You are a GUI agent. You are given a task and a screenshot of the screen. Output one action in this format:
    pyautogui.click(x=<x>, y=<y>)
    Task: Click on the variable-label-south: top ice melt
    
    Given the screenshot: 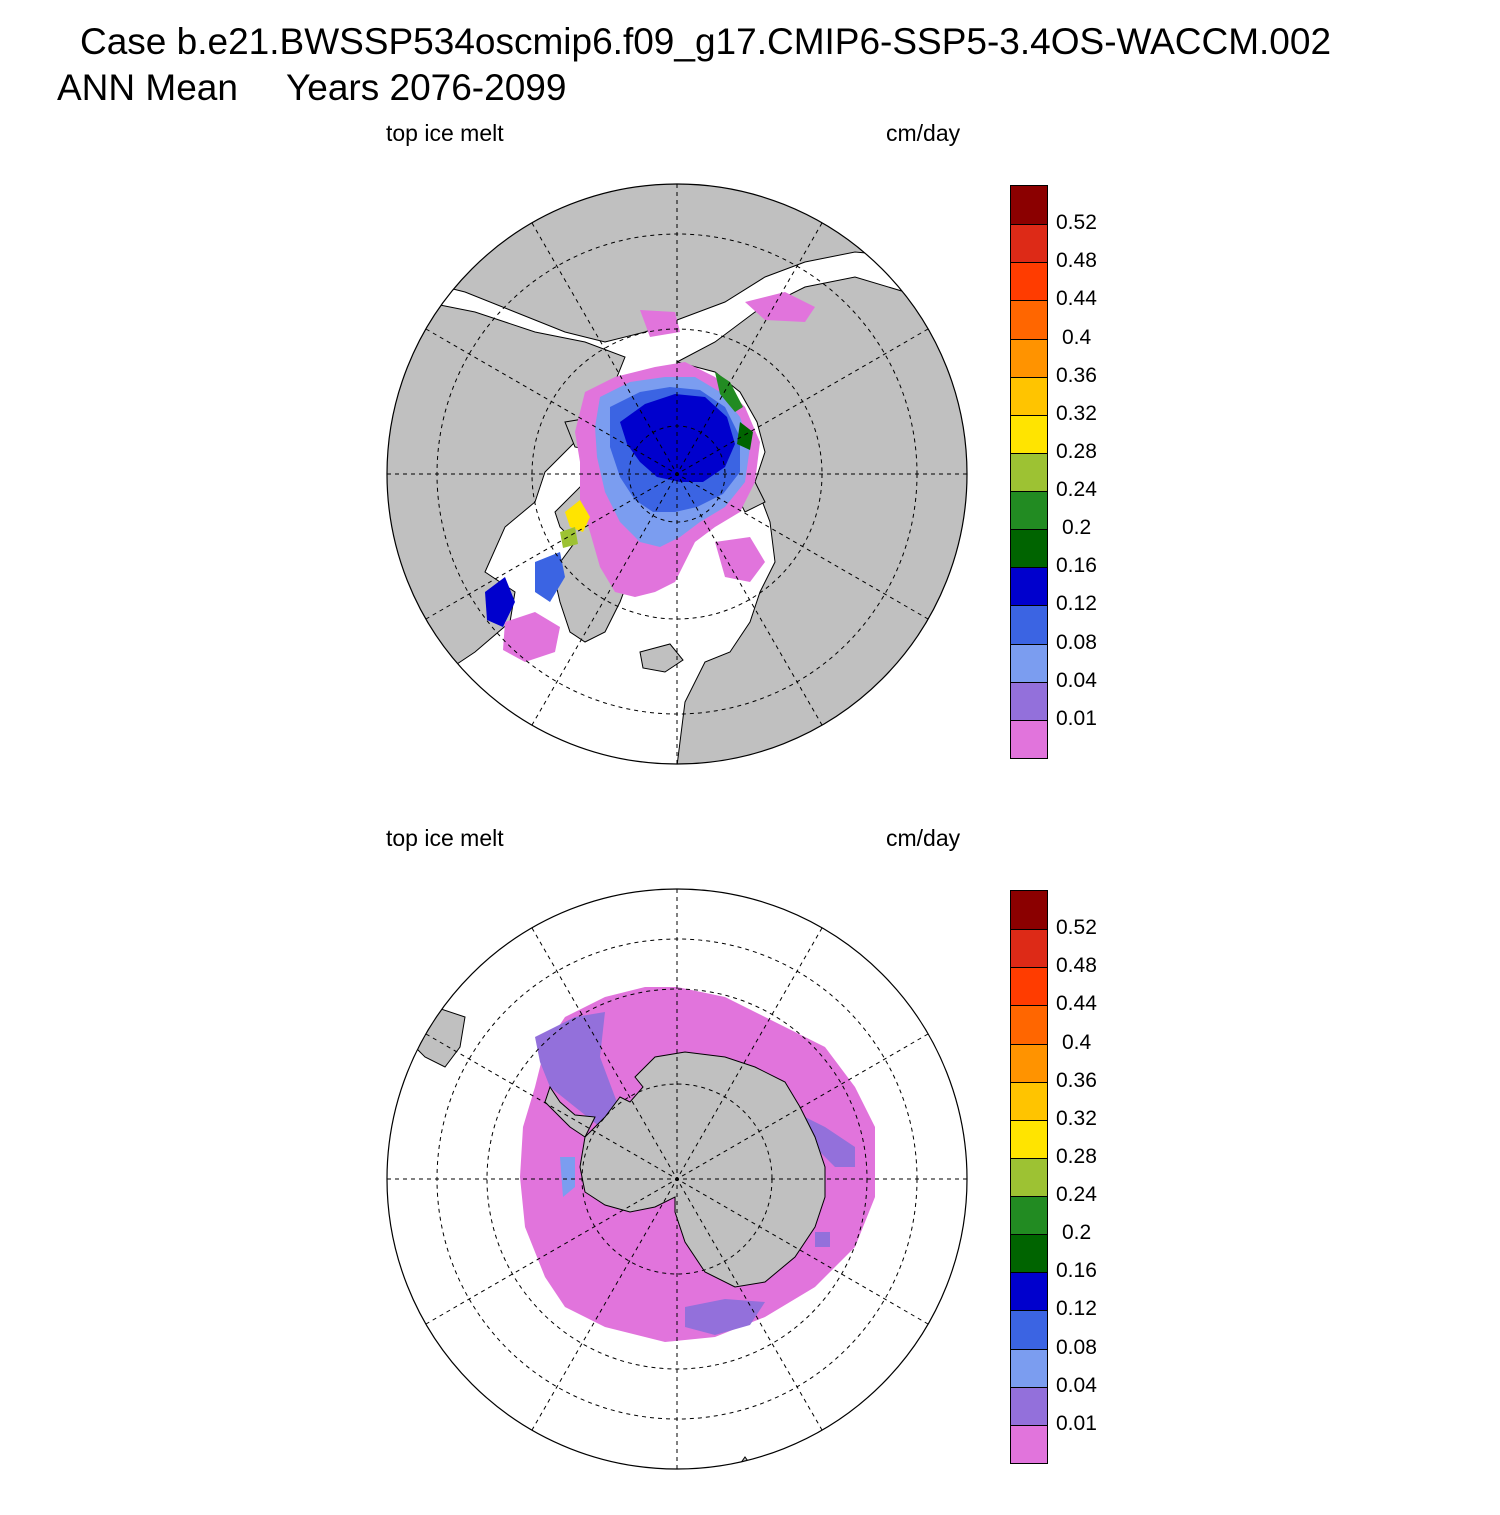 What is the action you would take?
    pyautogui.click(x=445, y=838)
    